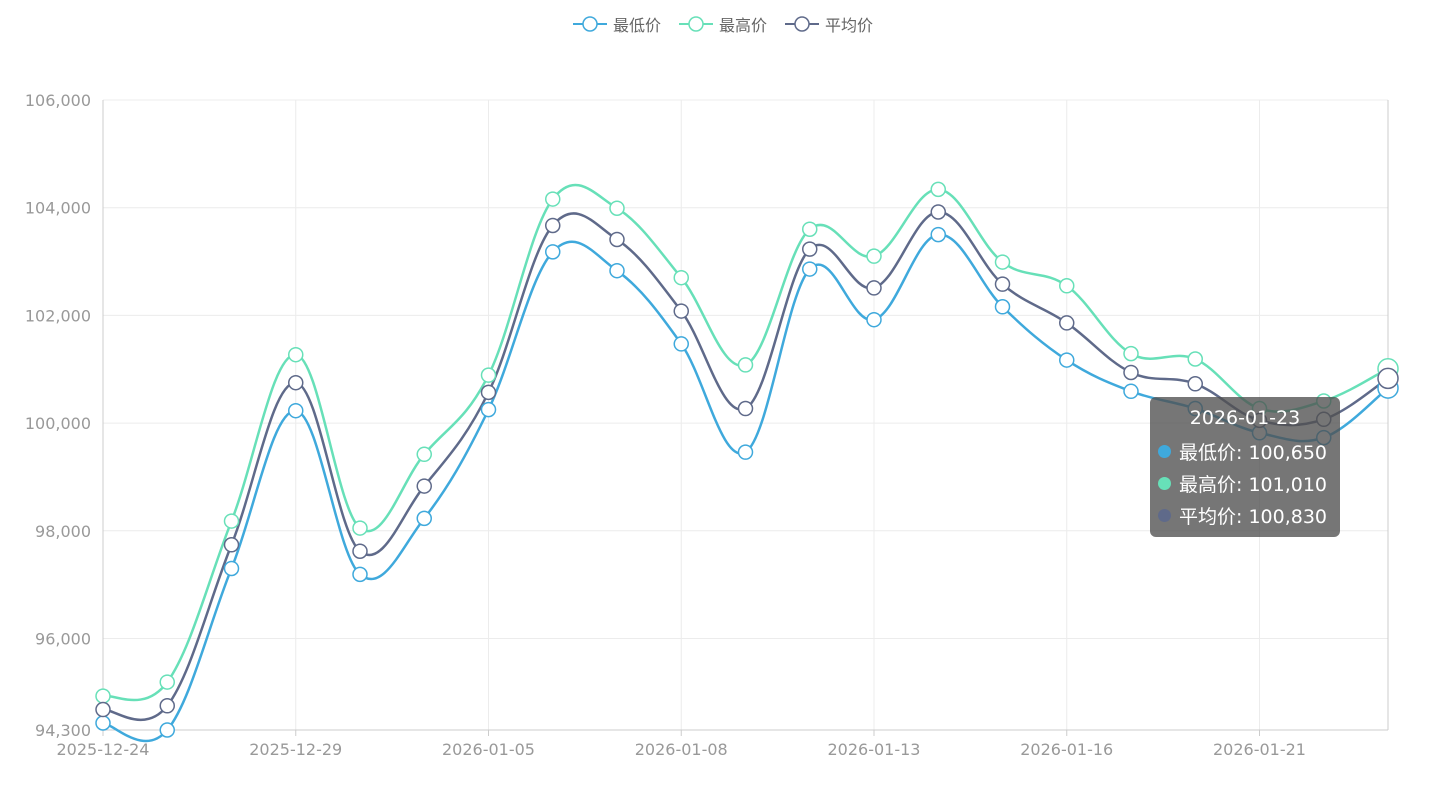 This screenshot has height=795, width=1446. Describe the element at coordinates (1253, 452) in the screenshot. I see `tooltip-text-low: 最低价: 100,650` at that location.